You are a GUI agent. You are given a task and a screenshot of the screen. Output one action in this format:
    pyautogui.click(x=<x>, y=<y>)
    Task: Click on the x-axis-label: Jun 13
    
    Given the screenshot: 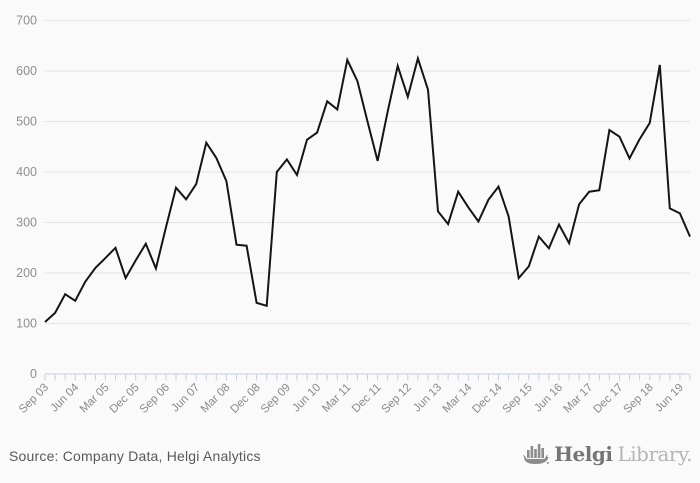 What is the action you would take?
    pyautogui.click(x=427, y=398)
    